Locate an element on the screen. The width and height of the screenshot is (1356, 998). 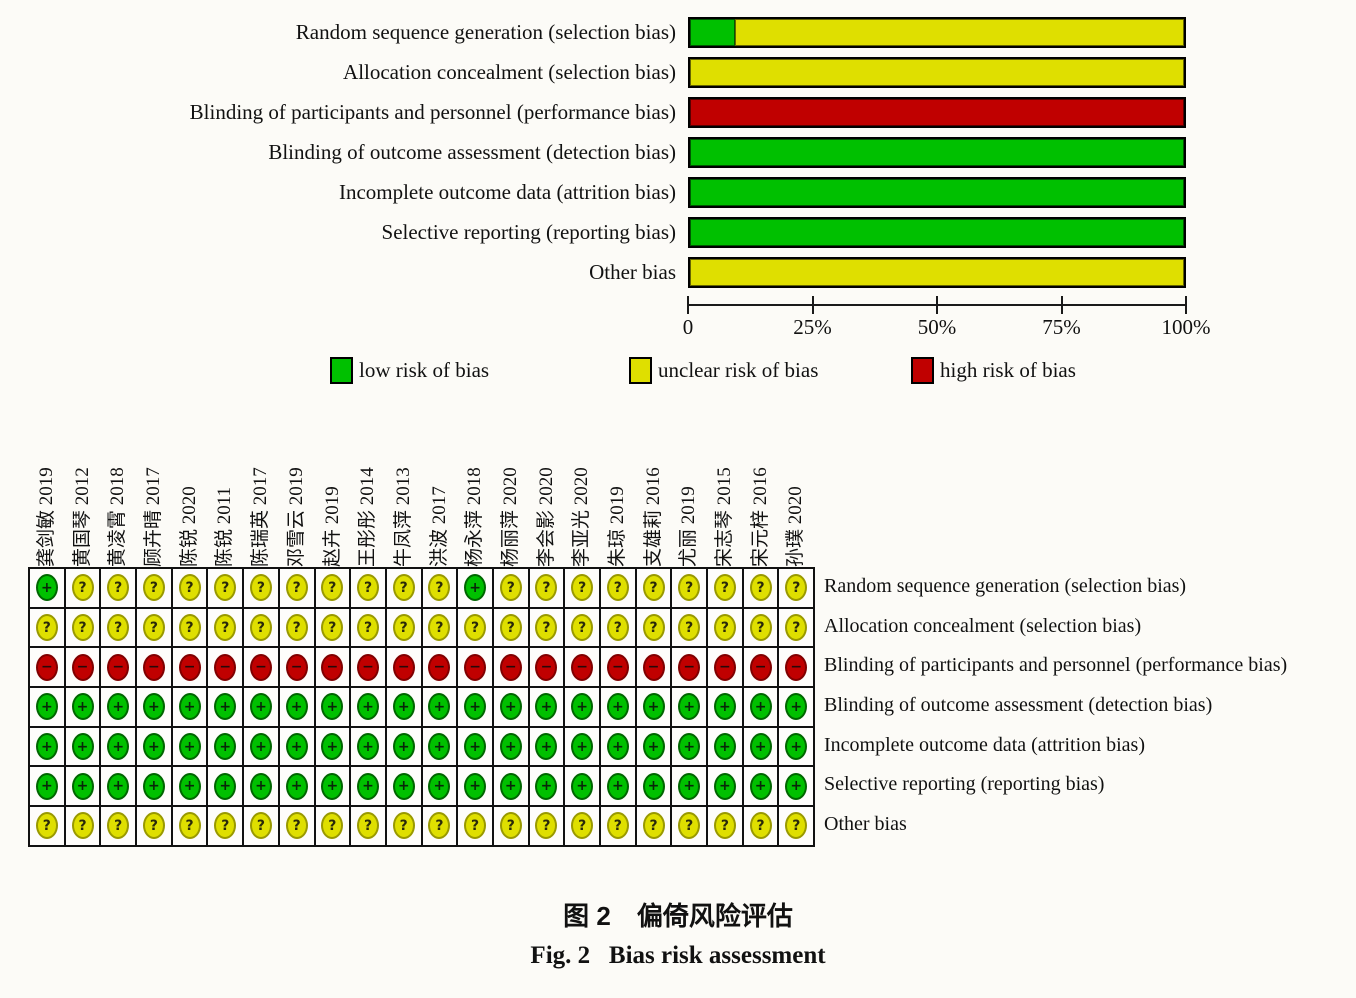
legend-swatch-unclear is located at coordinates (640, 370).